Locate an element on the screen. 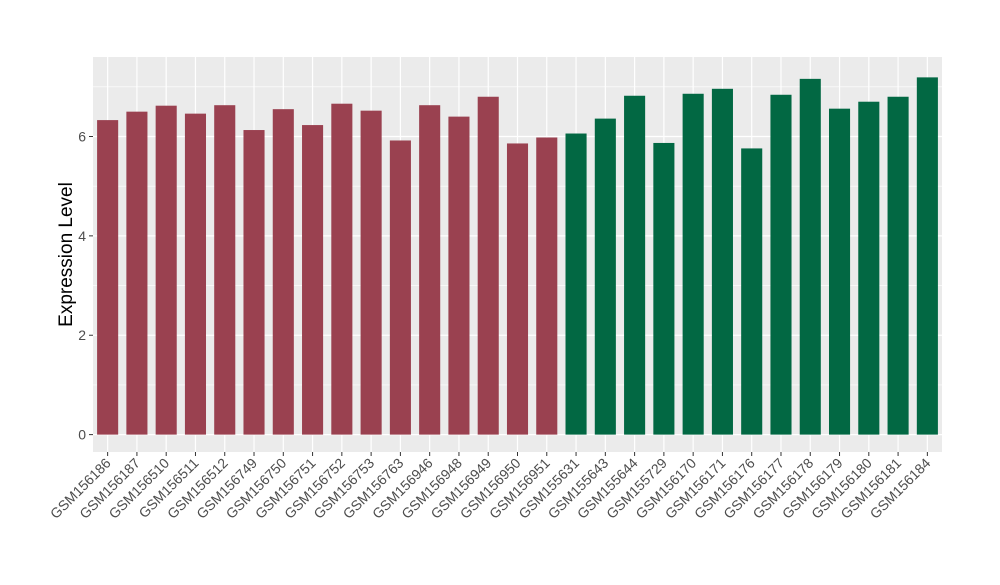  bar-GSM155644 is located at coordinates (635, 265).